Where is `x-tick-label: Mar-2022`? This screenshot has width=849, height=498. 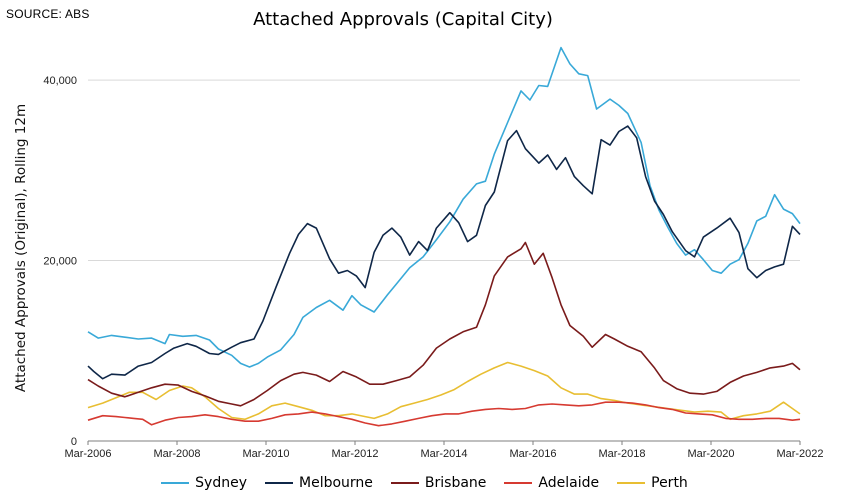 x-tick-label: Mar-2022 is located at coordinates (799, 454).